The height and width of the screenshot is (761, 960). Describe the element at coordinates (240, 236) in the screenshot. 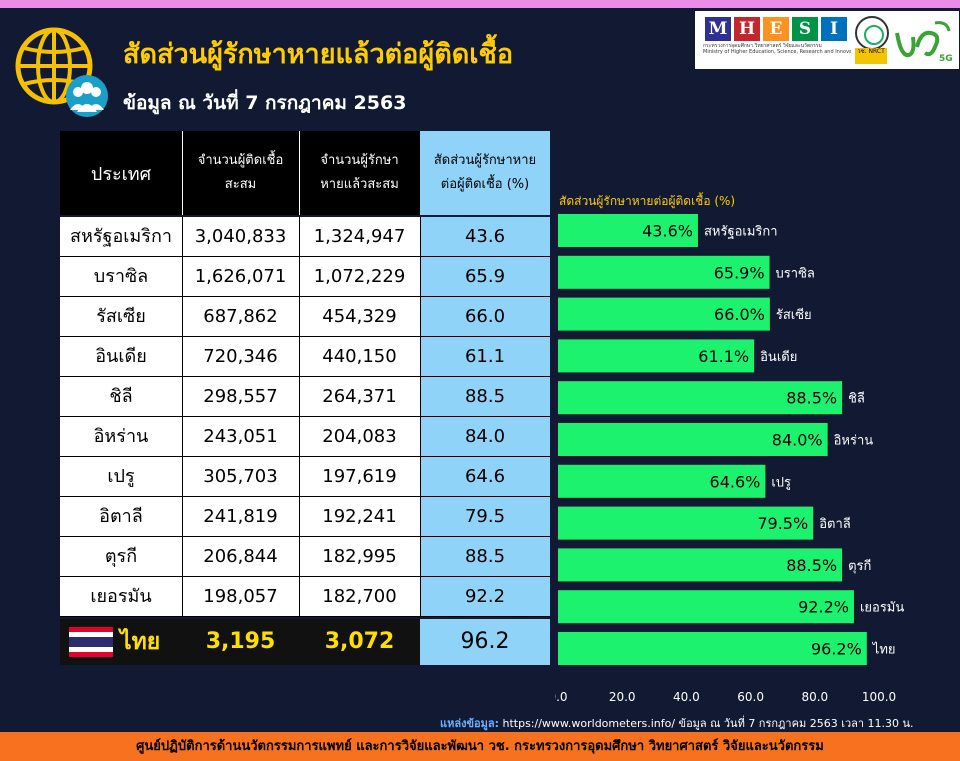

I see `cell-infected: 3,040,833` at that location.